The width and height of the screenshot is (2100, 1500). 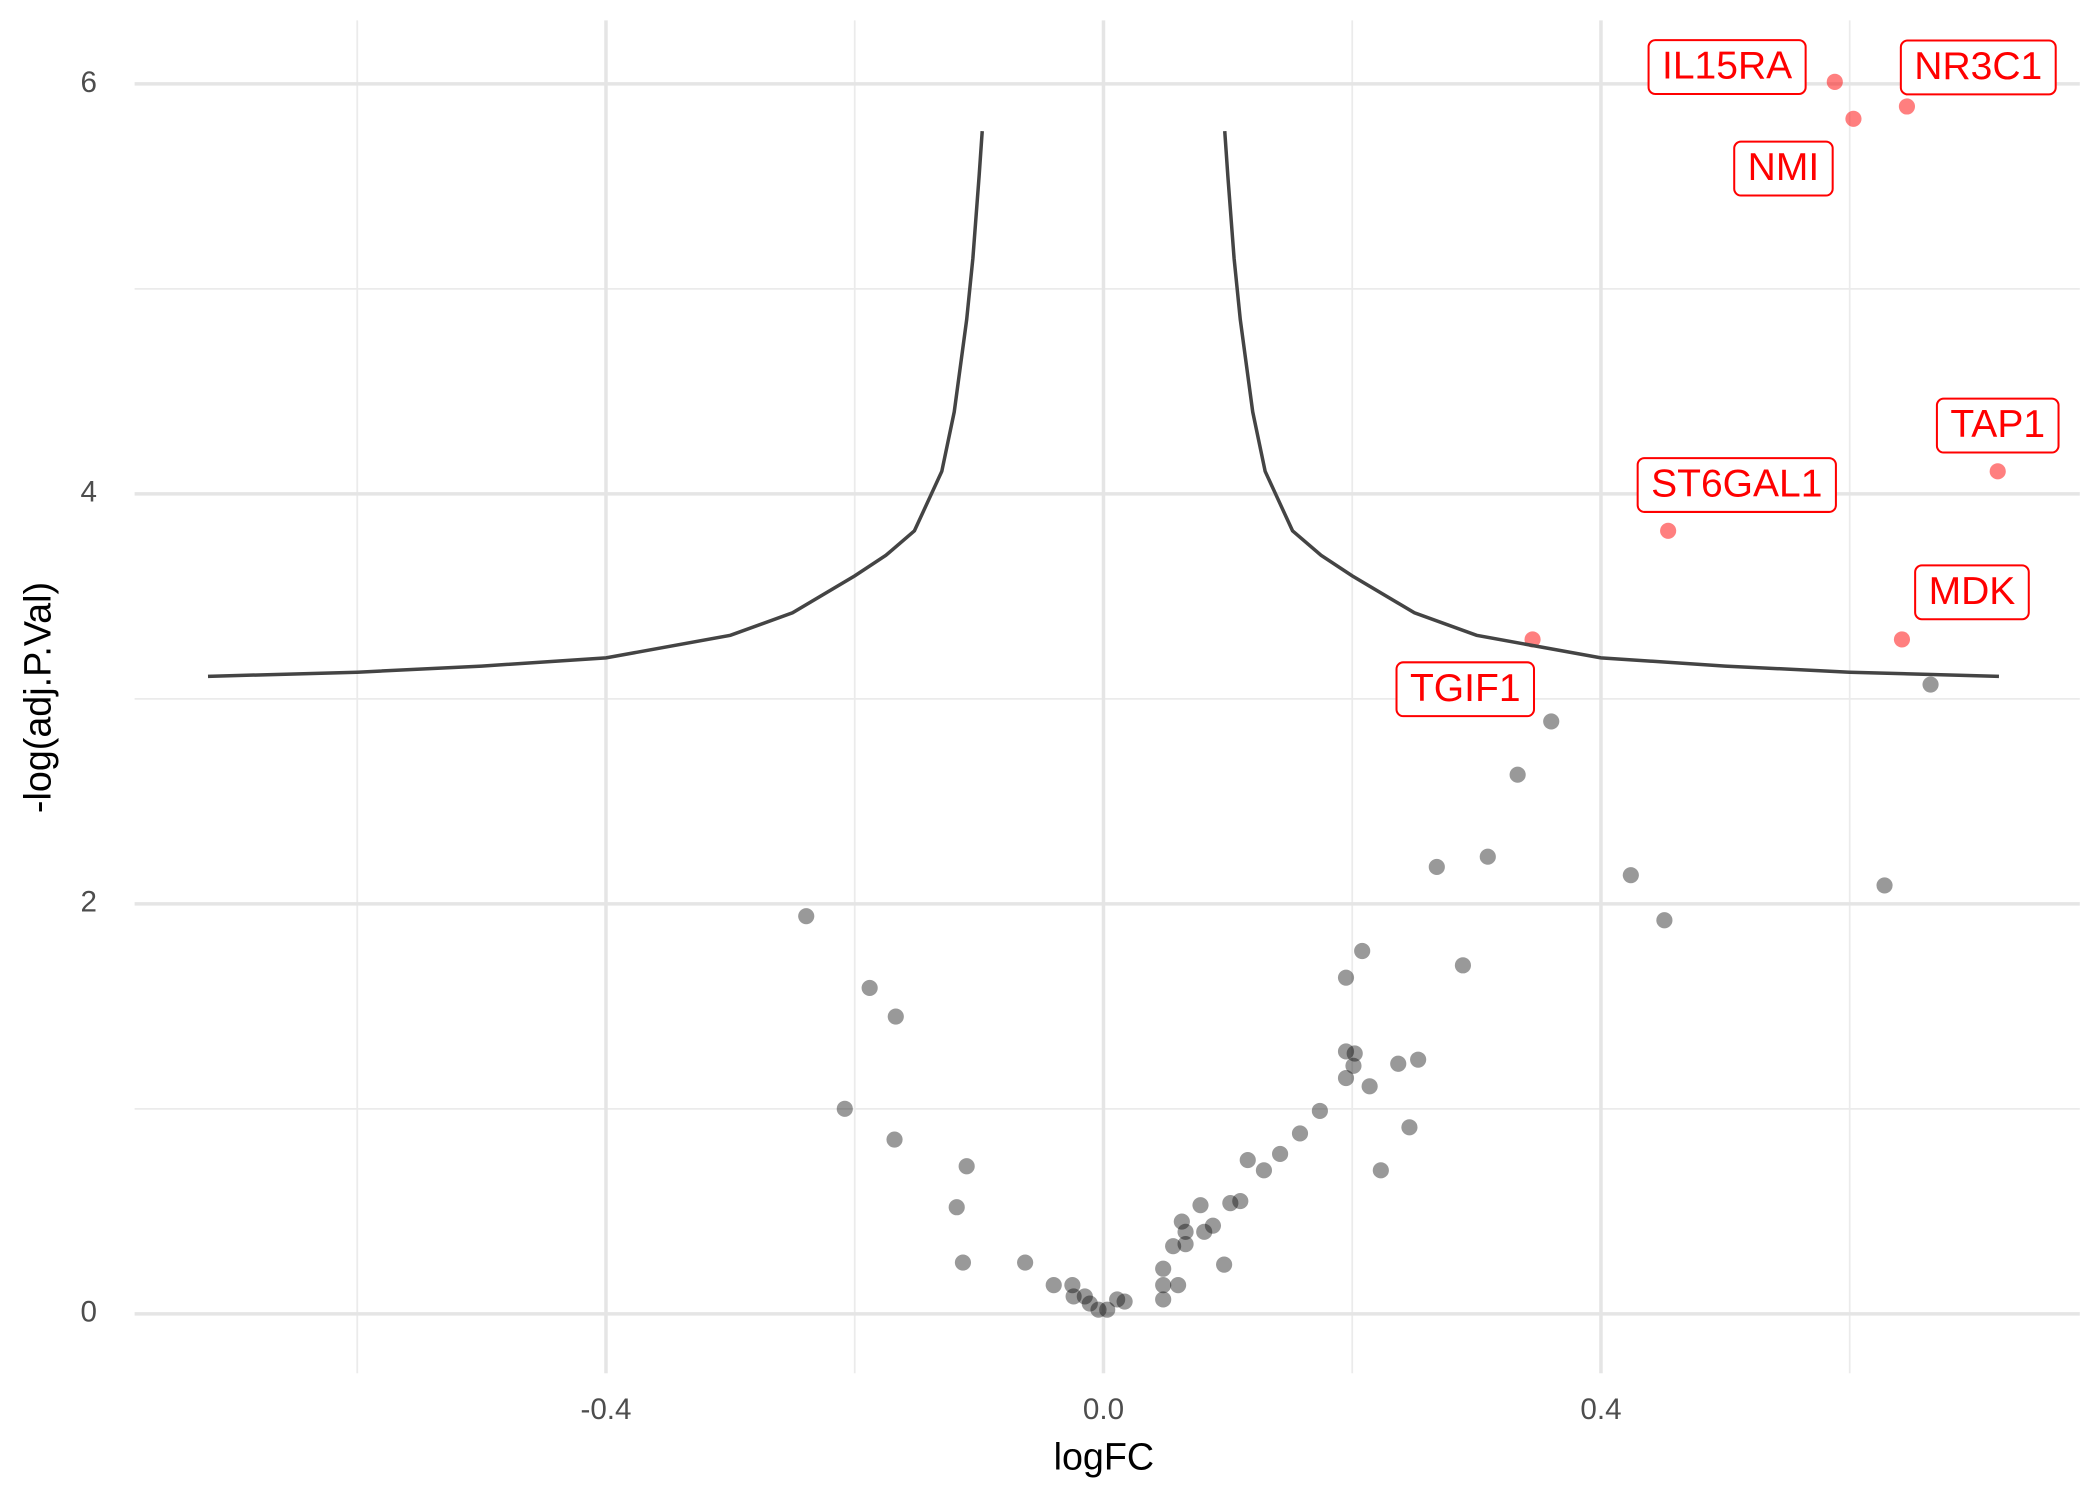 I want to click on point-label: MDK, so click(x=1972, y=592).